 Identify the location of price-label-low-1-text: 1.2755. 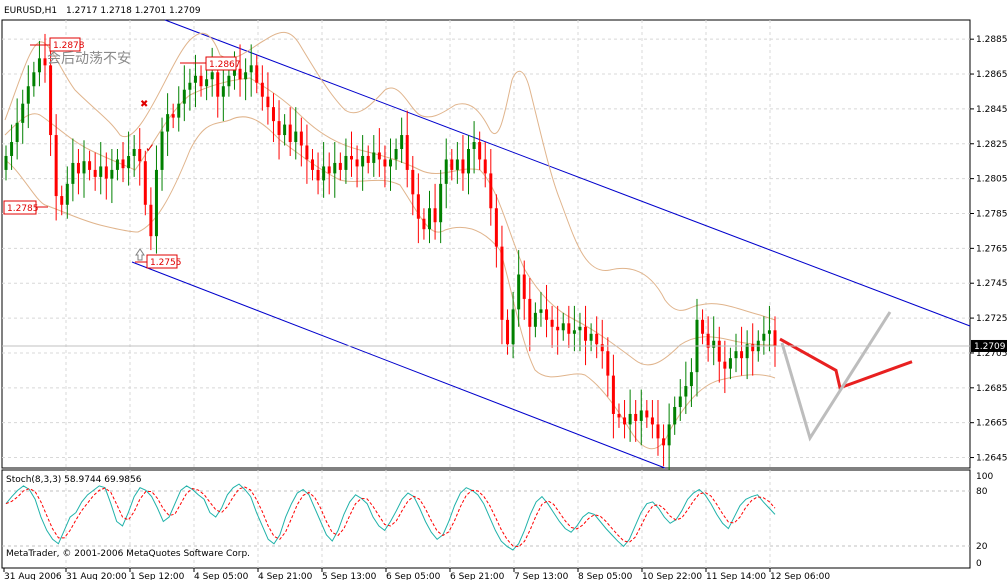
(166, 263).